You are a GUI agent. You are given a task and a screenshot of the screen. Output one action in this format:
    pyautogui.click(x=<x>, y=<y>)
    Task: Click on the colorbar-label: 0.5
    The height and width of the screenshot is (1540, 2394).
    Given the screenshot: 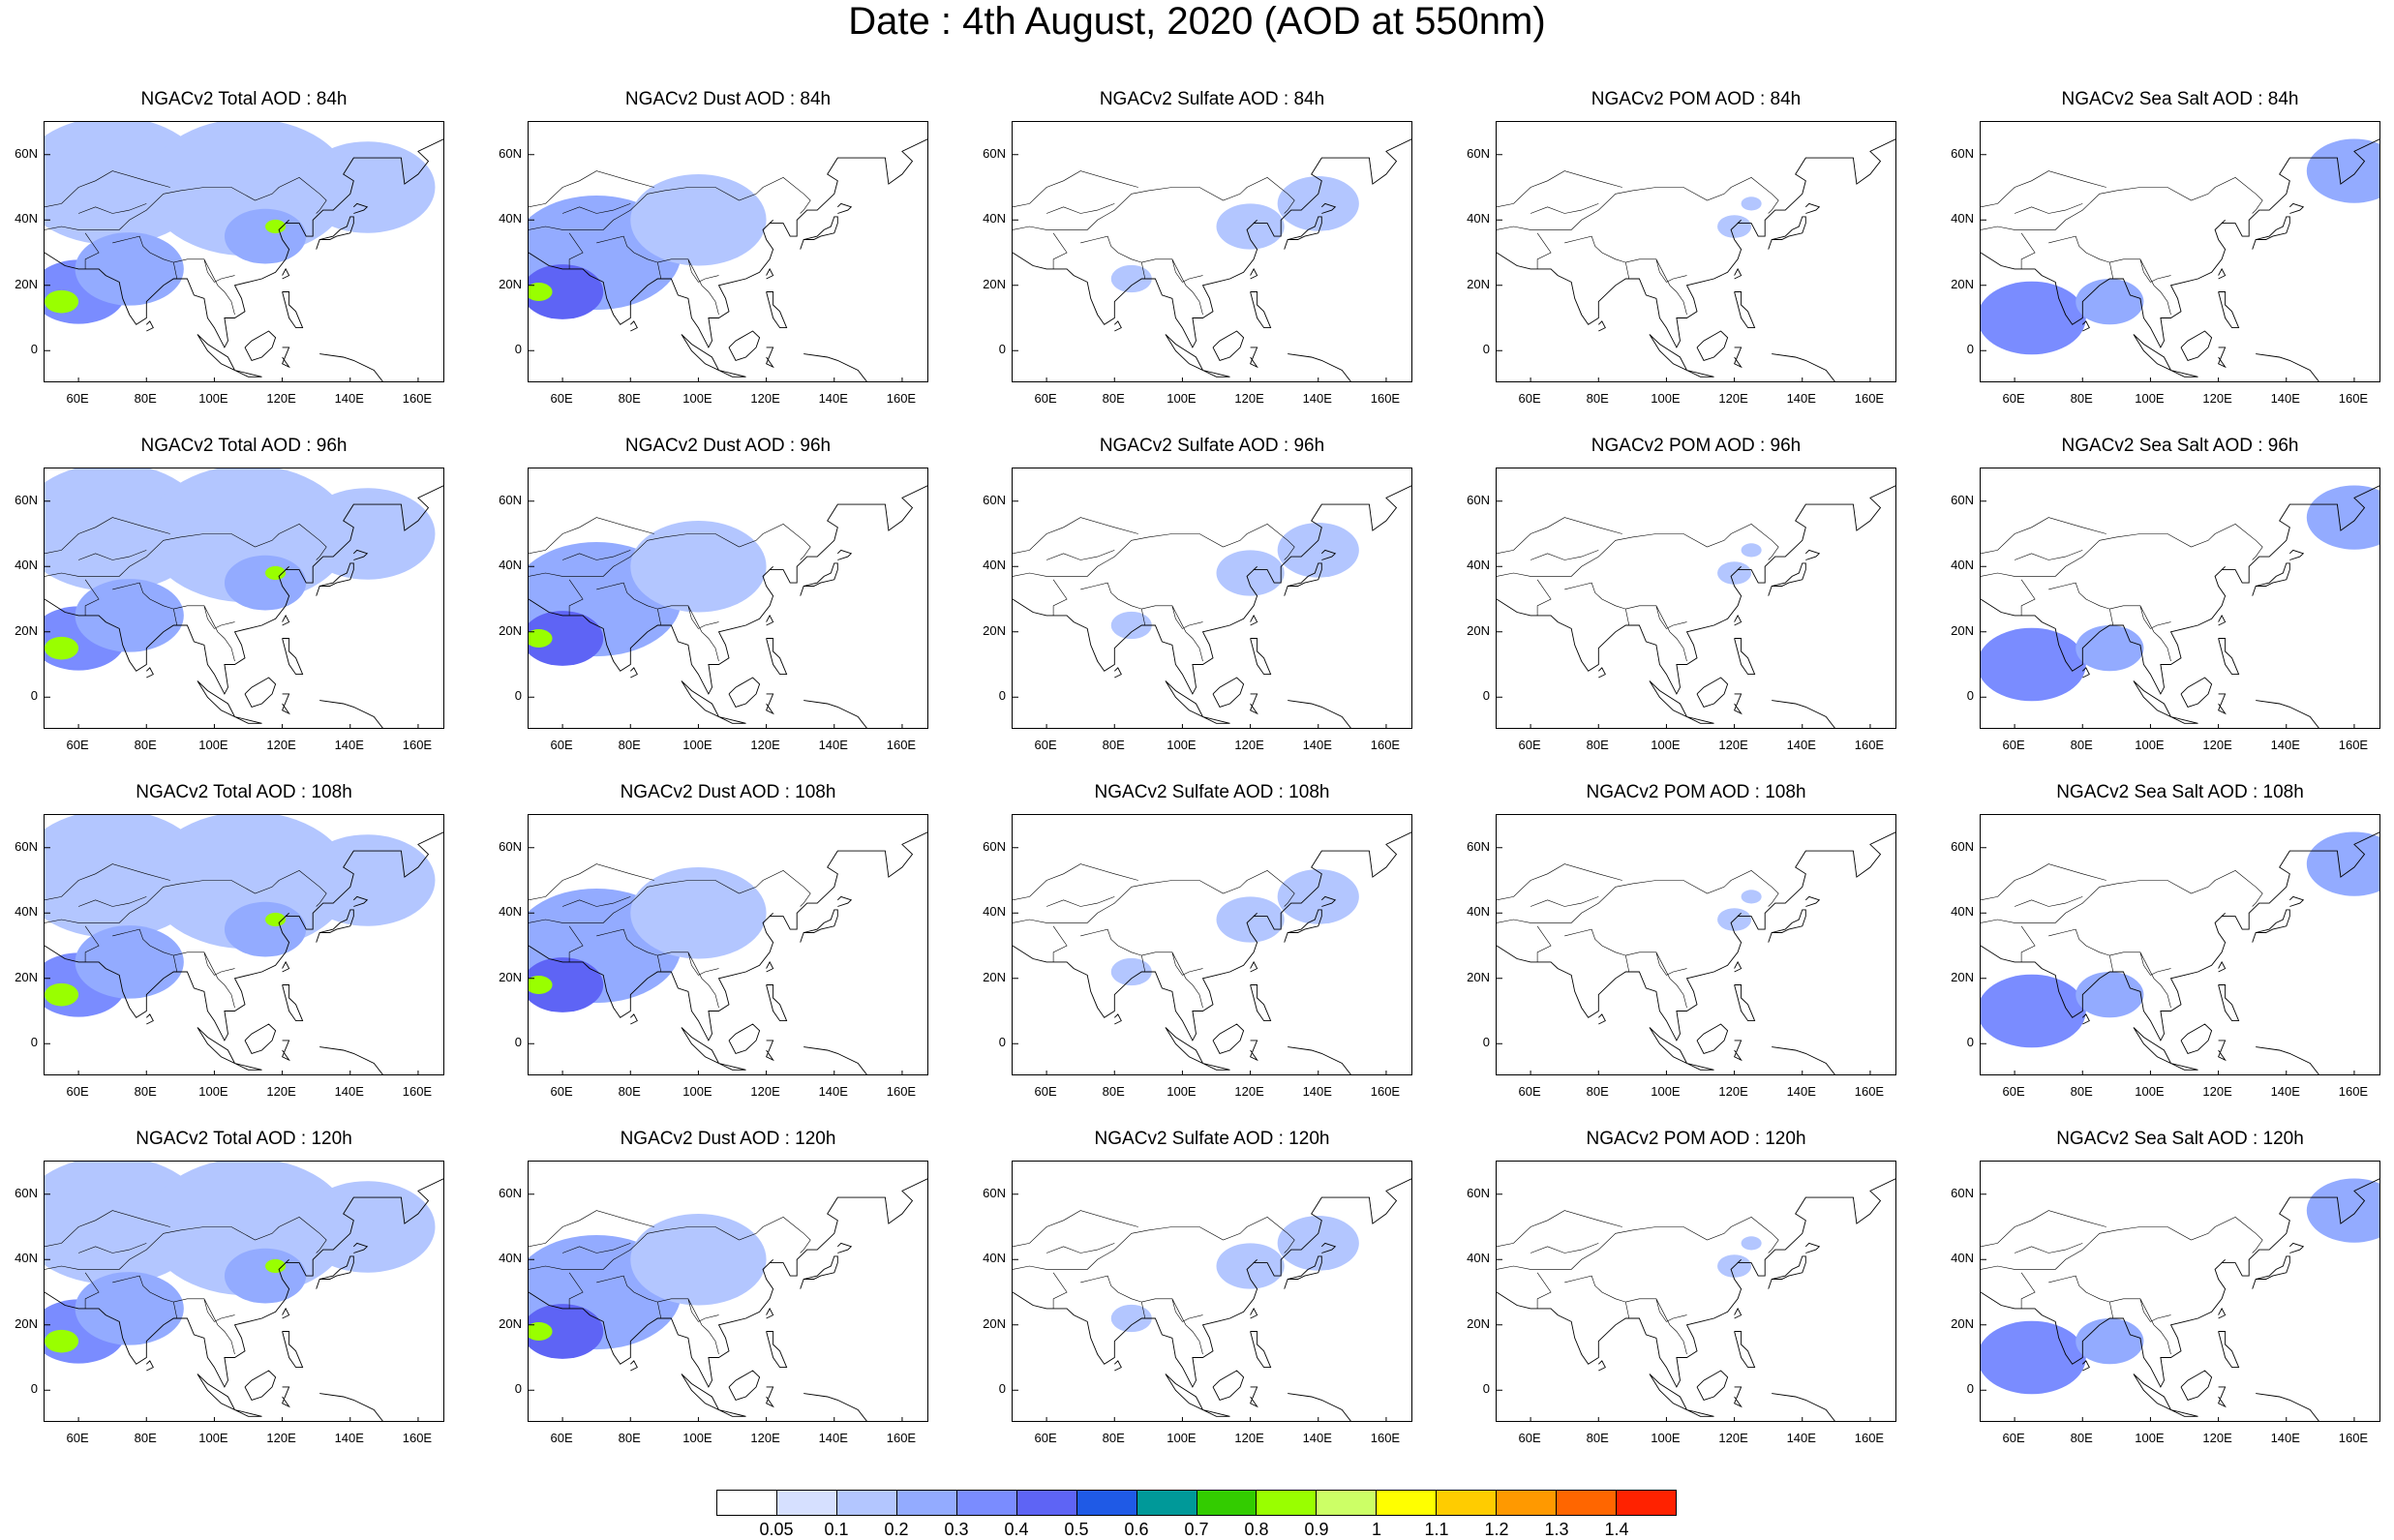 What is the action you would take?
    pyautogui.click(x=1077, y=1529)
    